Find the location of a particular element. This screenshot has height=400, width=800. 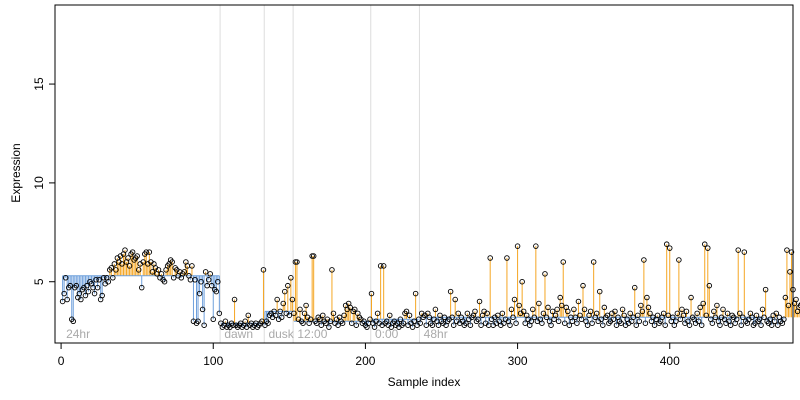

group-label: 24hr is located at coordinates (78, 334).